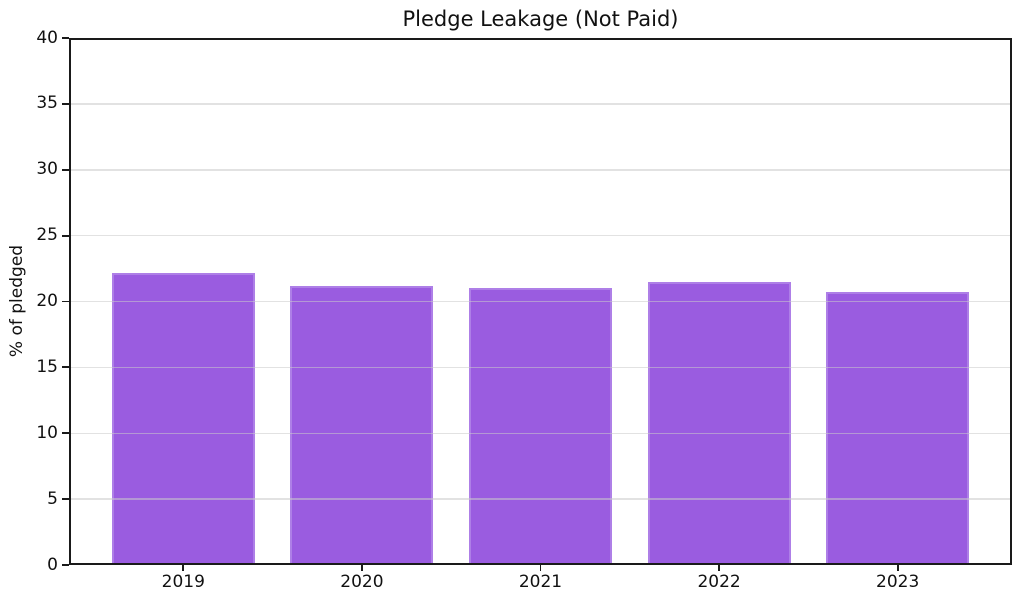 The width and height of the screenshot is (1024, 606). What do you see at coordinates (540, 19) in the screenshot?
I see `chart-title: Pledge Leakage (Not Paid)` at bounding box center [540, 19].